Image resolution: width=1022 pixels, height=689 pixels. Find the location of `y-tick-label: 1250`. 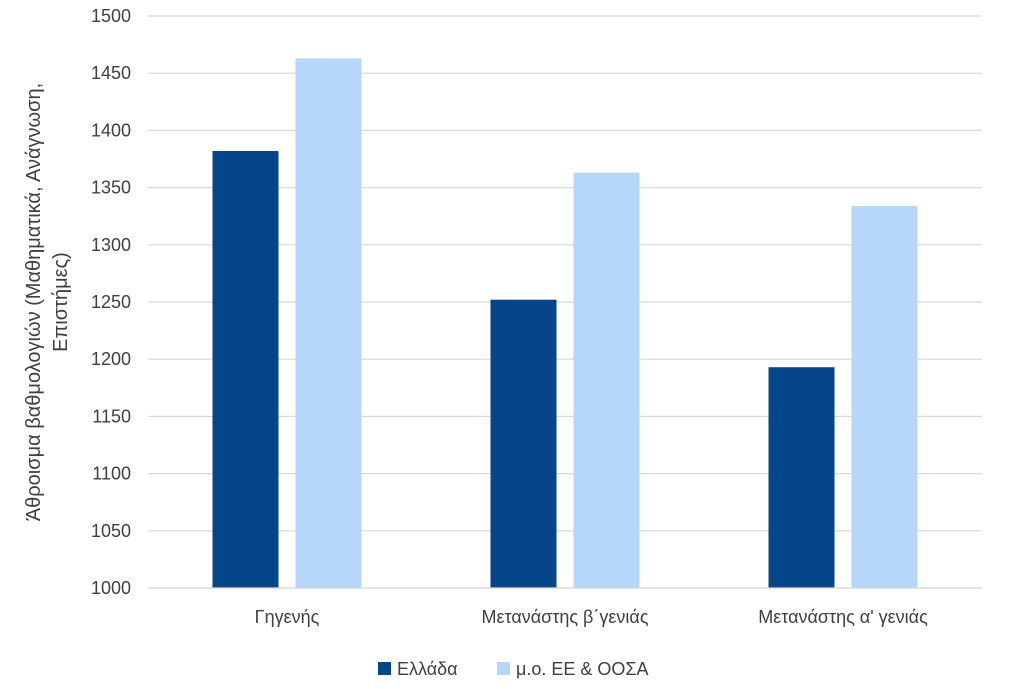

y-tick-label: 1250 is located at coordinates (111, 302).